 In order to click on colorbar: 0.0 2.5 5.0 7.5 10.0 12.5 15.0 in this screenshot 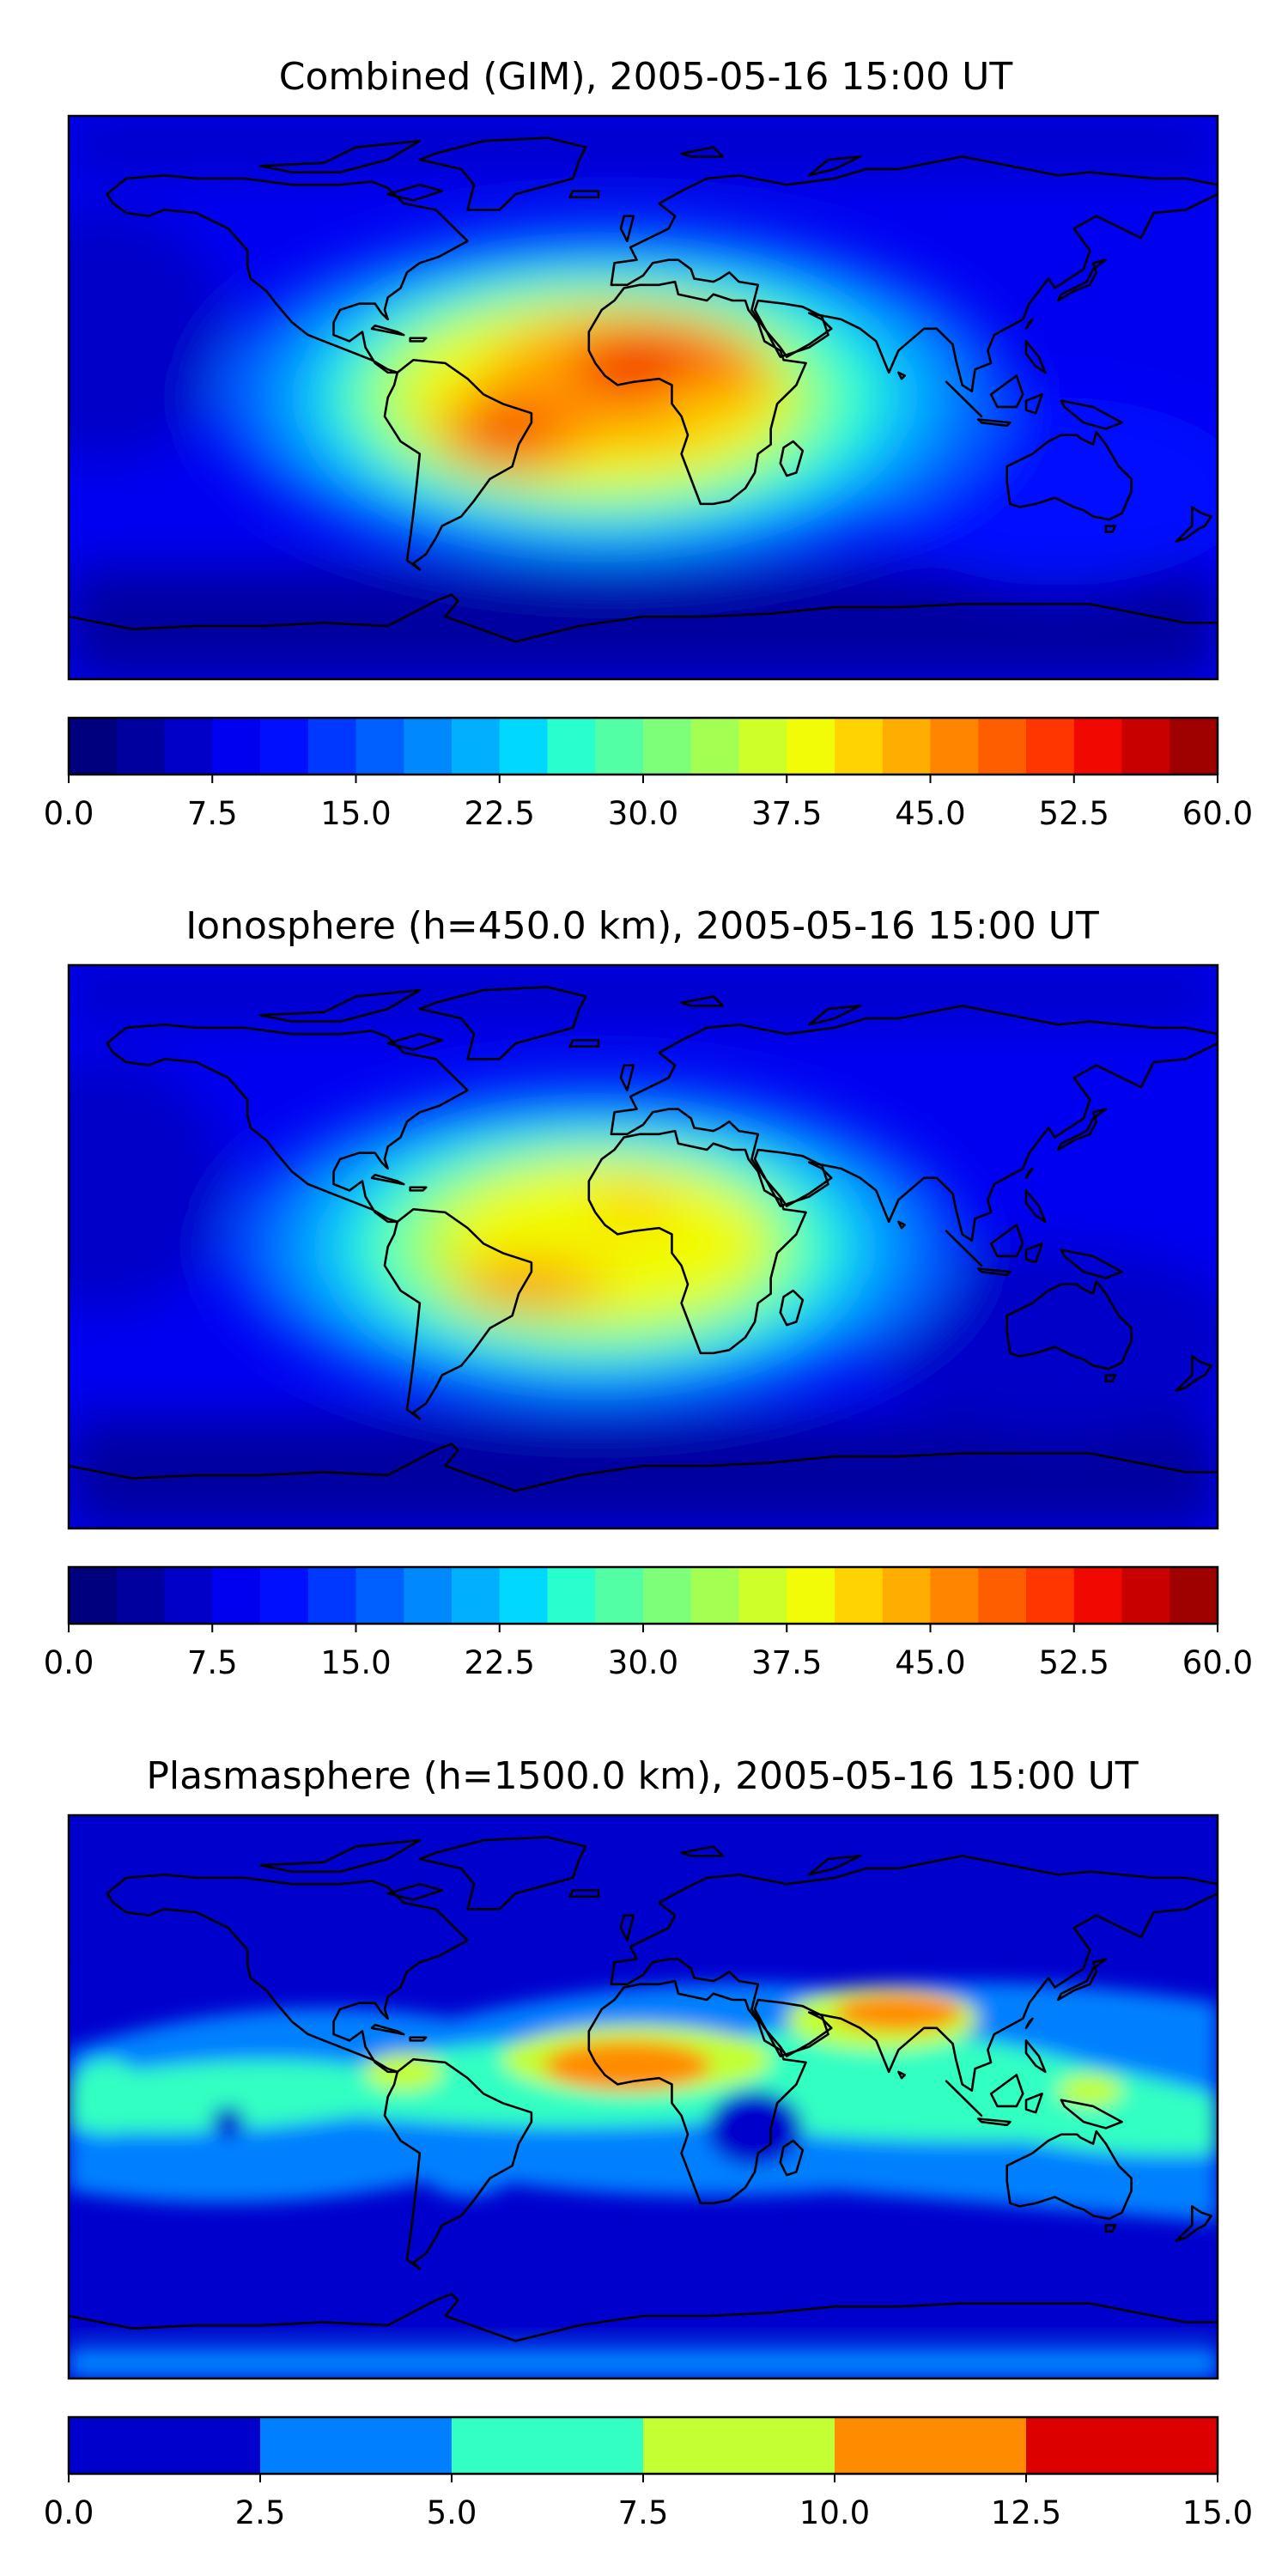, I will do `click(649, 2473)`.